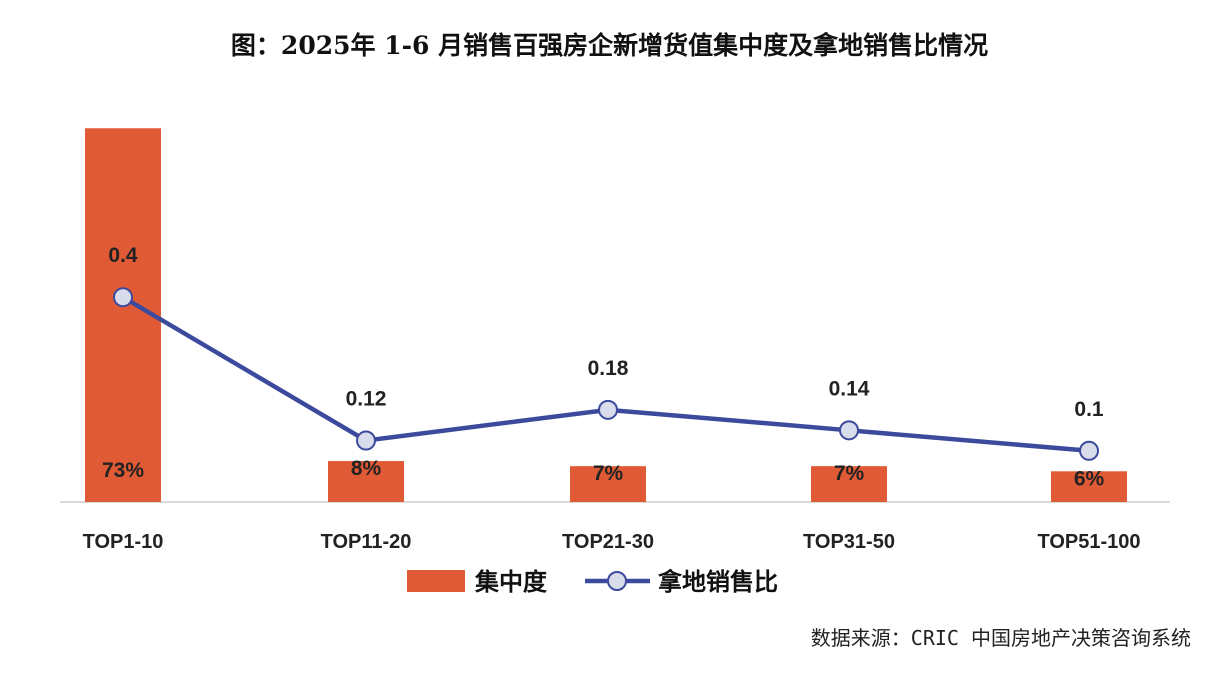  What do you see at coordinates (1089, 478) in the screenshot?
I see `bar-label: 6%` at bounding box center [1089, 478].